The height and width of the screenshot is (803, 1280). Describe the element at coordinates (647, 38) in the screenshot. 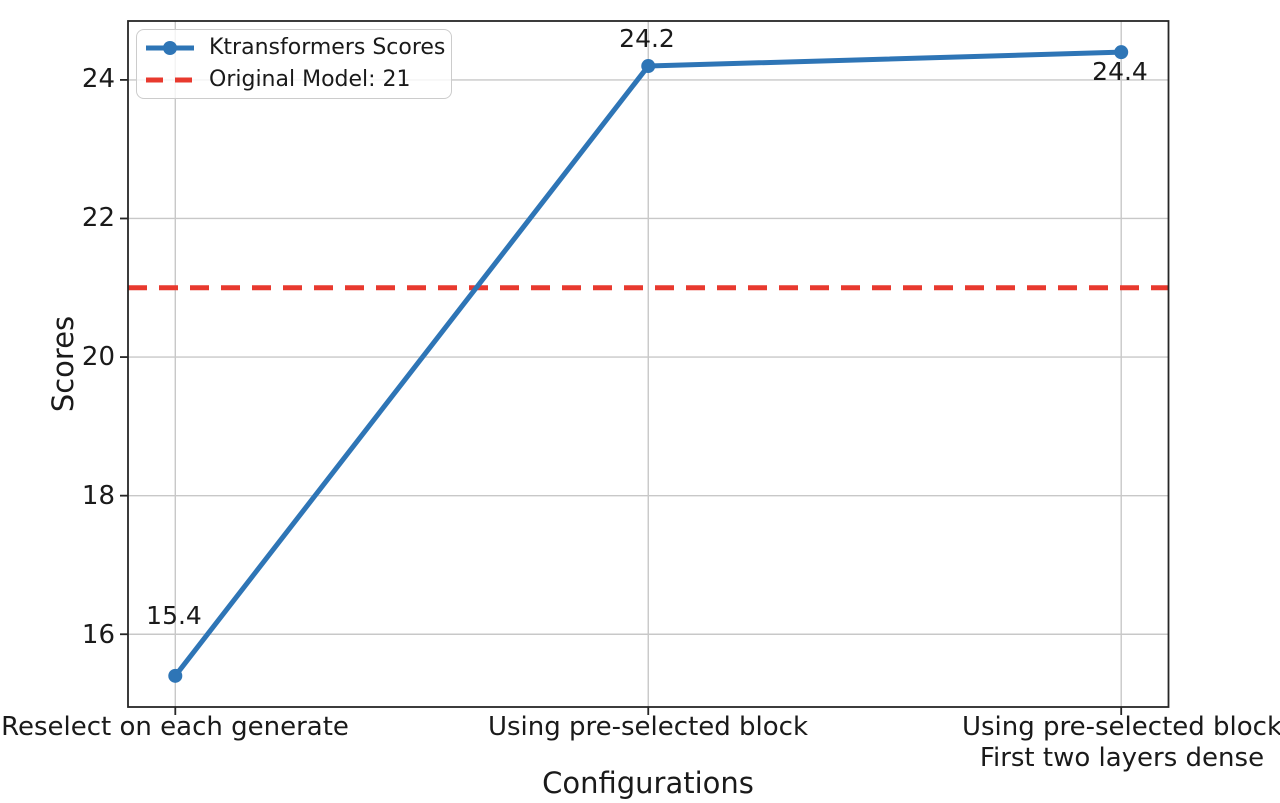

I see `point-label-2: 24.2` at that location.